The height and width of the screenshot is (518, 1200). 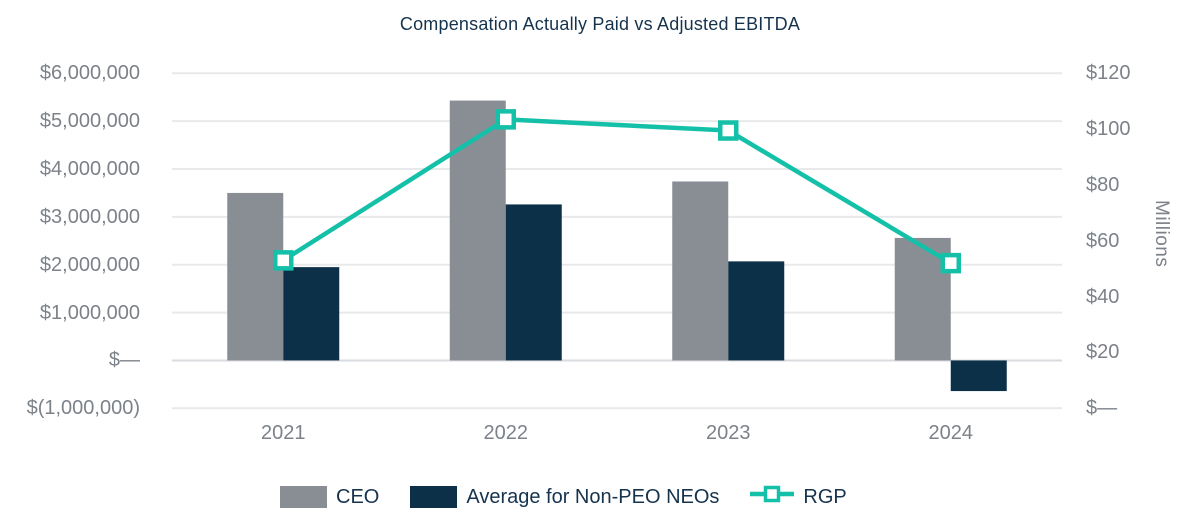 What do you see at coordinates (505, 119) in the screenshot?
I see `rgp-marker-2022` at bounding box center [505, 119].